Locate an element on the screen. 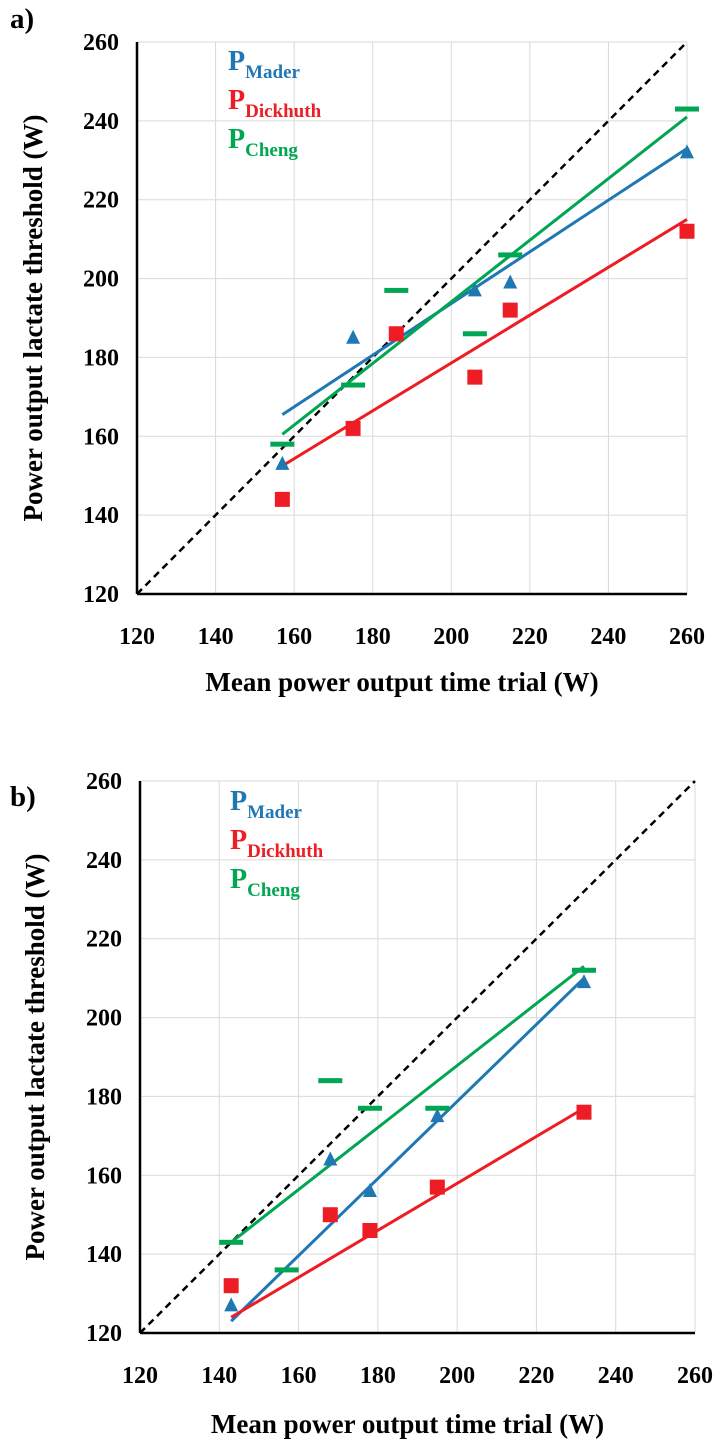 The height and width of the screenshot is (1447, 720). panel-tag: a) is located at coordinates (22, 19).